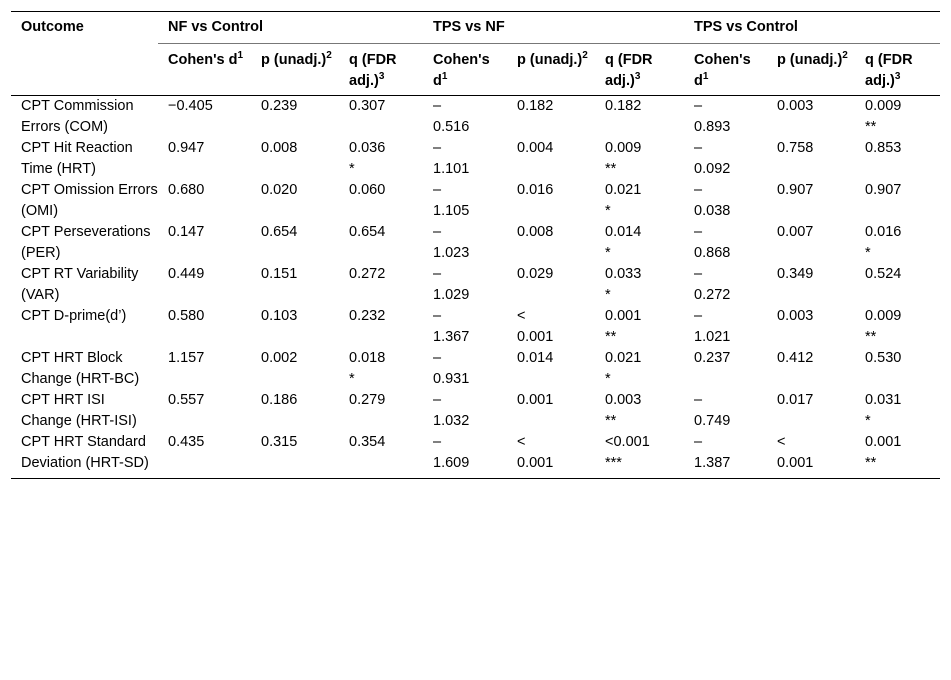 The image size is (951, 680). What do you see at coordinates (367, 400) in the screenshot?
I see `value-text: 0.279` at bounding box center [367, 400].